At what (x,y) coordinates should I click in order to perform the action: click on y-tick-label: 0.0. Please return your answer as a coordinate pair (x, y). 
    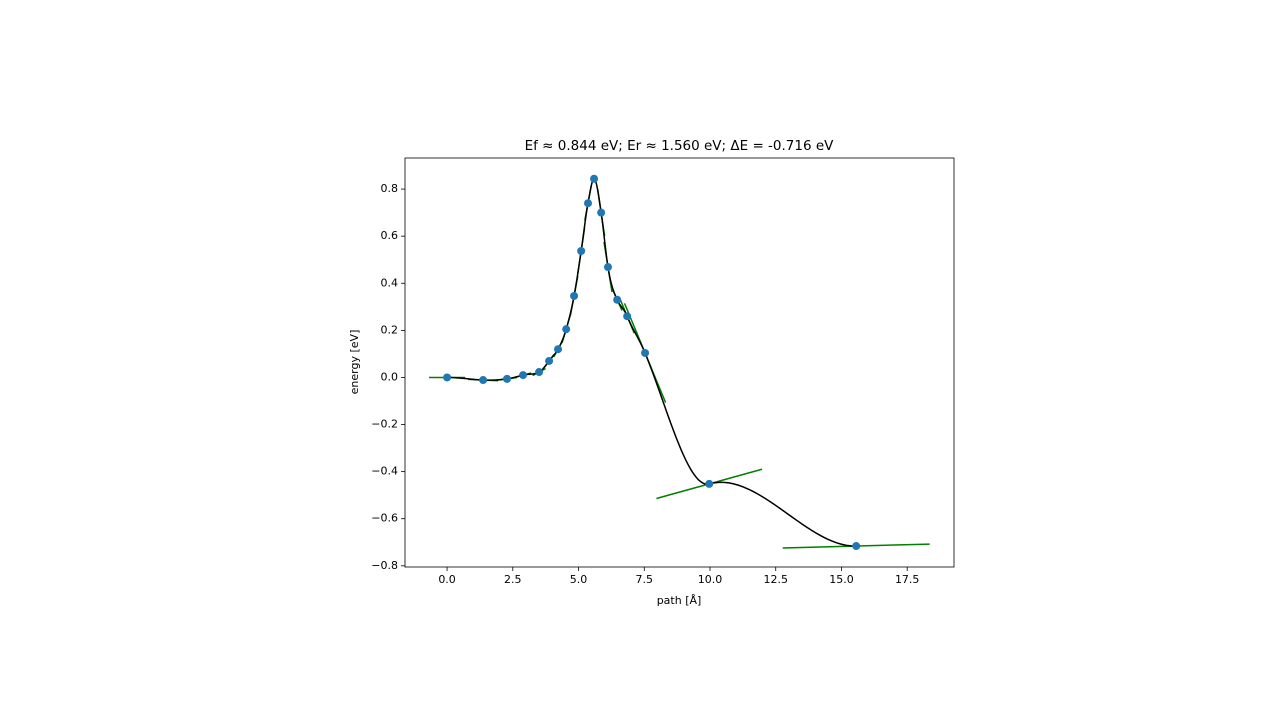
    Looking at the image, I should click on (390, 376).